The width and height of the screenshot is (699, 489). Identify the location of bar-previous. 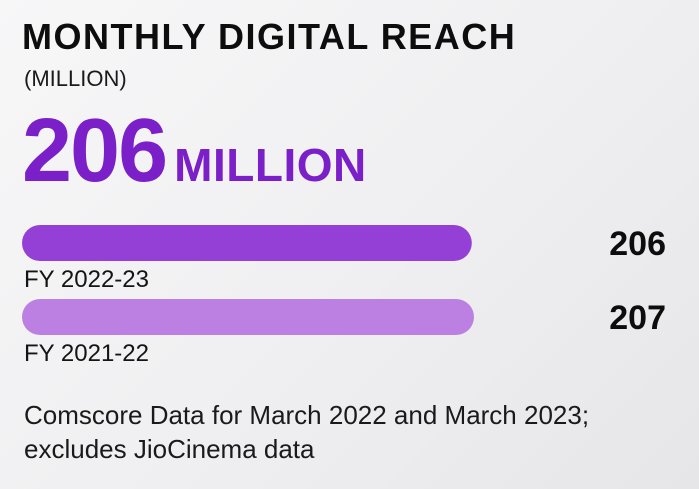
(248, 317).